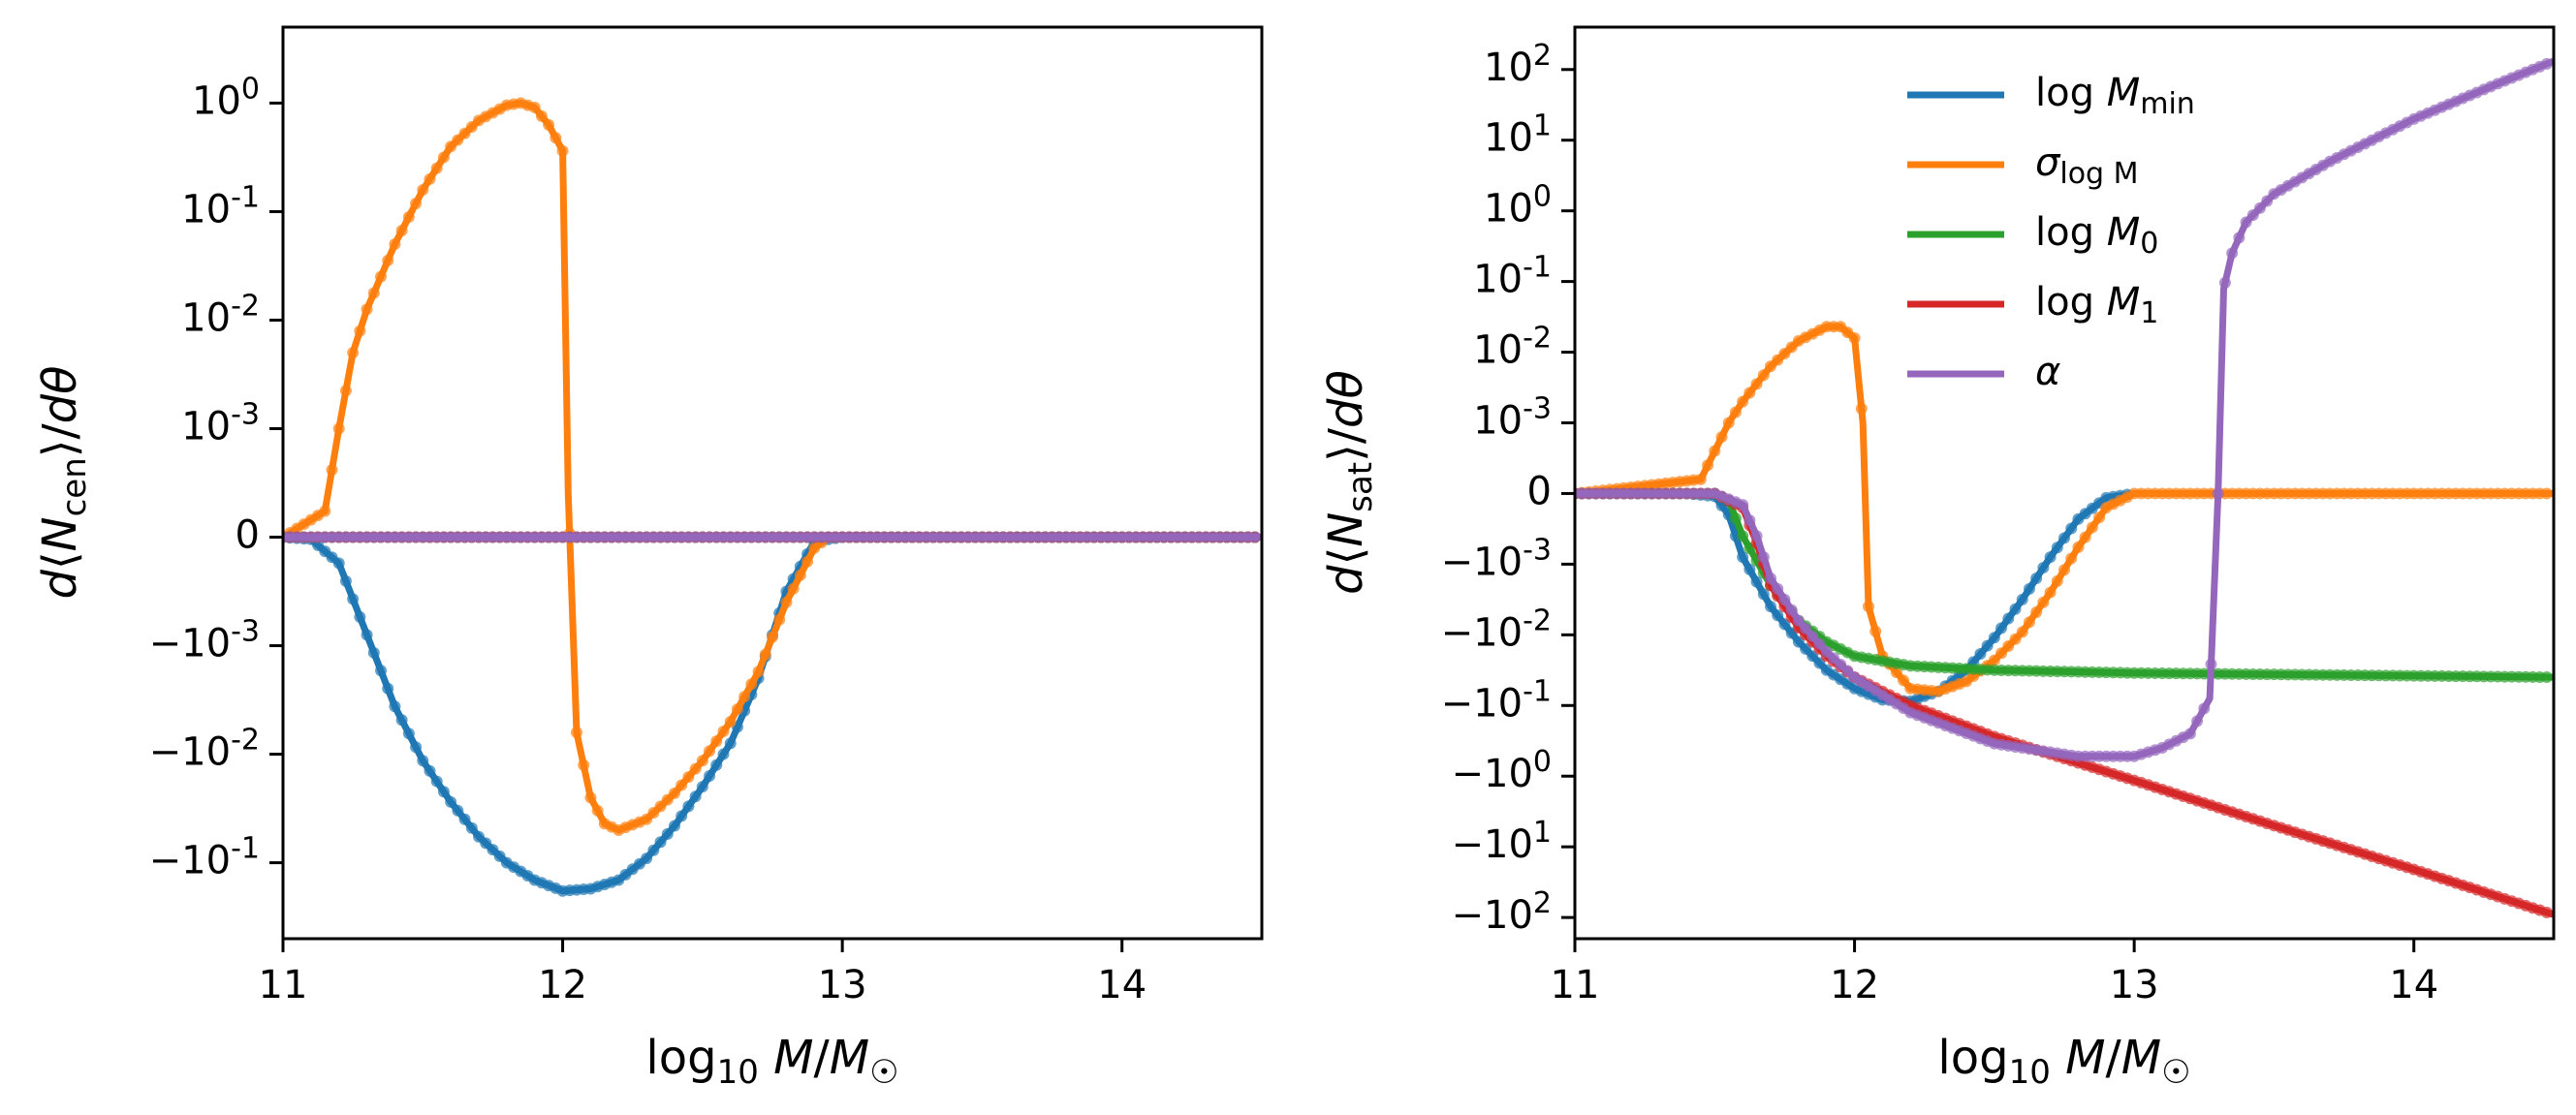 The height and width of the screenshot is (1115, 2576). I want to click on left-y-axis-label: d⟨Ncen⟩/dθ, so click(63, 482).